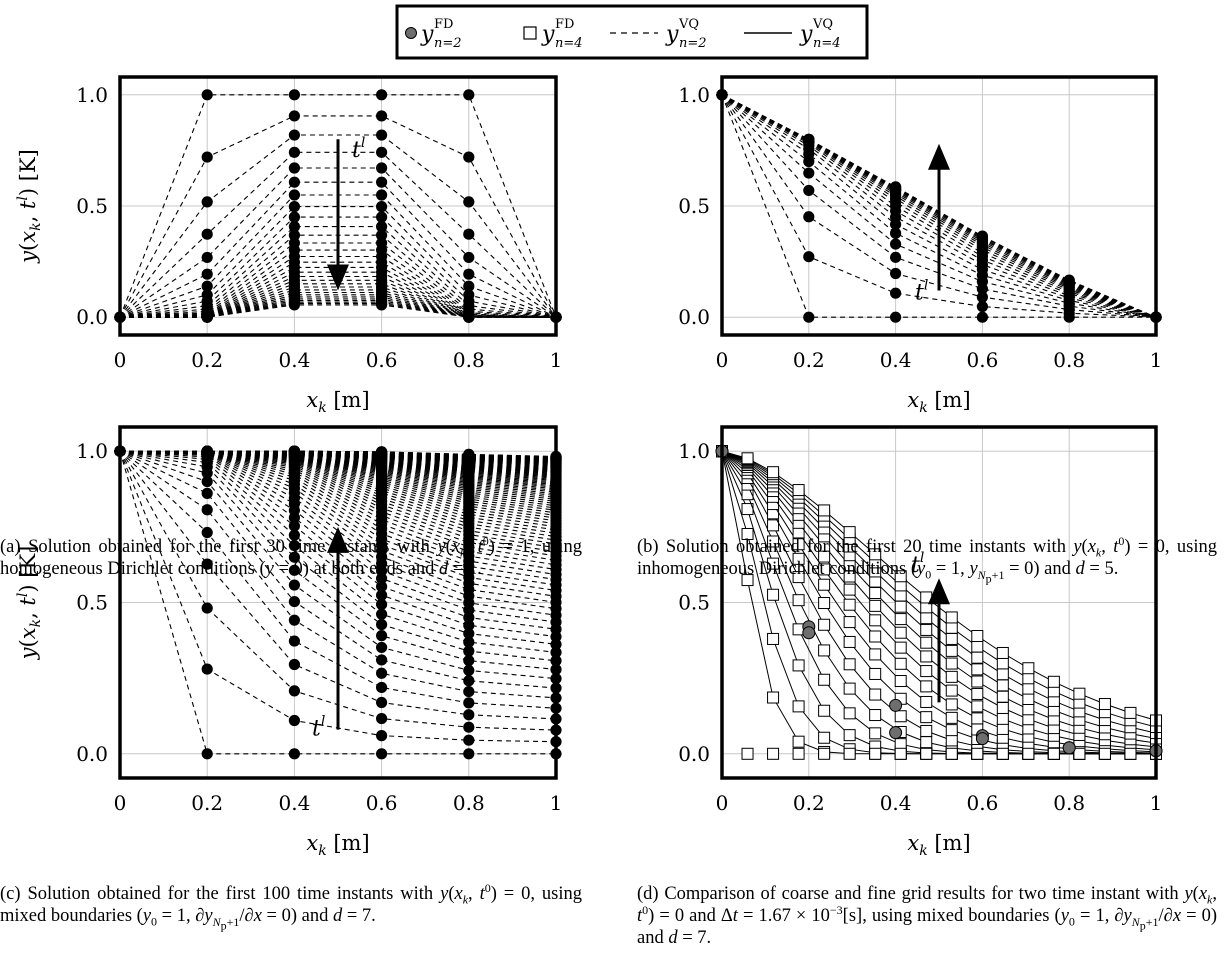  Describe the element at coordinates (658, 34) in the screenshot. I see `legend-entry-3: y VQ n=2` at that location.